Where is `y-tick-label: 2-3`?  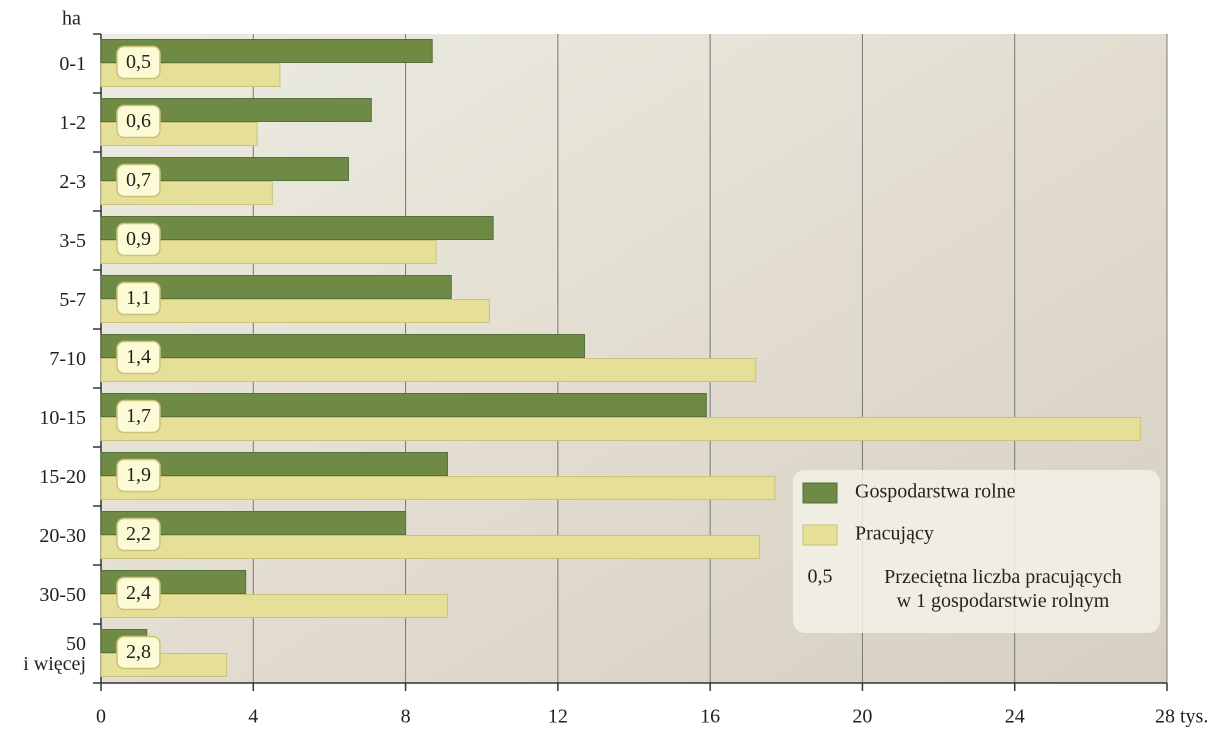 y-tick-label: 2-3 is located at coordinates (72, 181).